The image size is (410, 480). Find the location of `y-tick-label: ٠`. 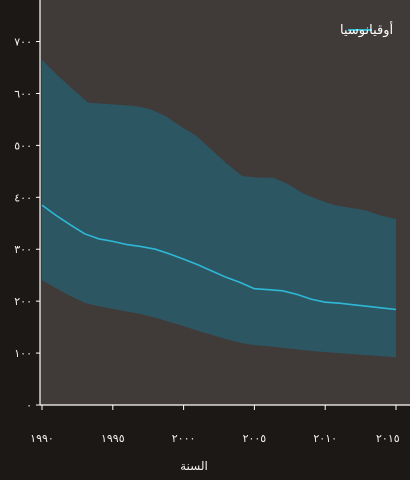

y-tick-label: ٠ is located at coordinates (29, 405).